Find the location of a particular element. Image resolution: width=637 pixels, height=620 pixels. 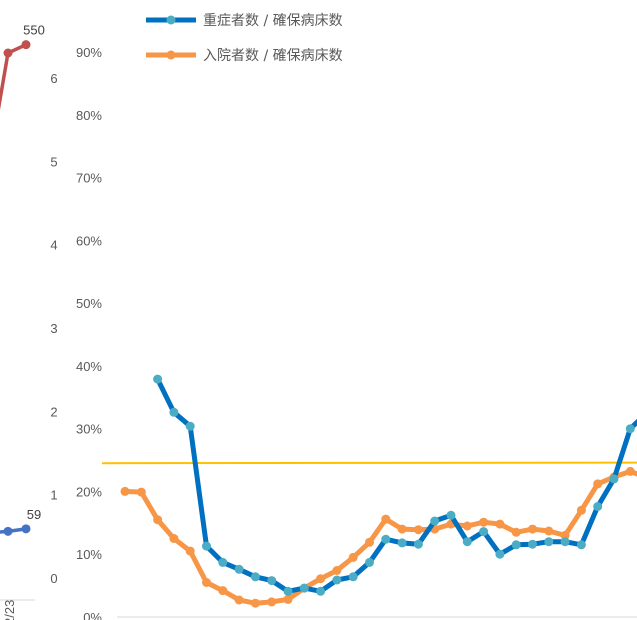

reference-line is located at coordinates (369, 463).